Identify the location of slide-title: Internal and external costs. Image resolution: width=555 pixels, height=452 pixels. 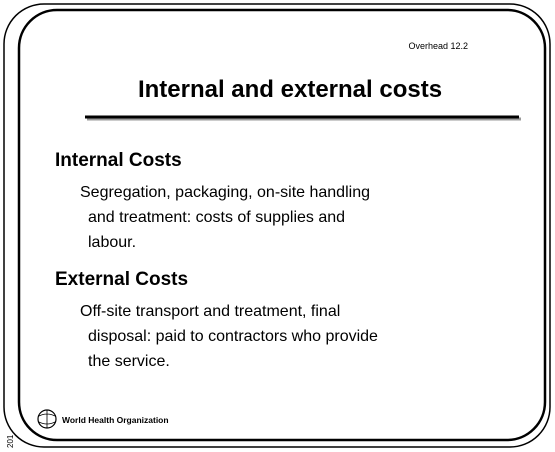
(290, 89).